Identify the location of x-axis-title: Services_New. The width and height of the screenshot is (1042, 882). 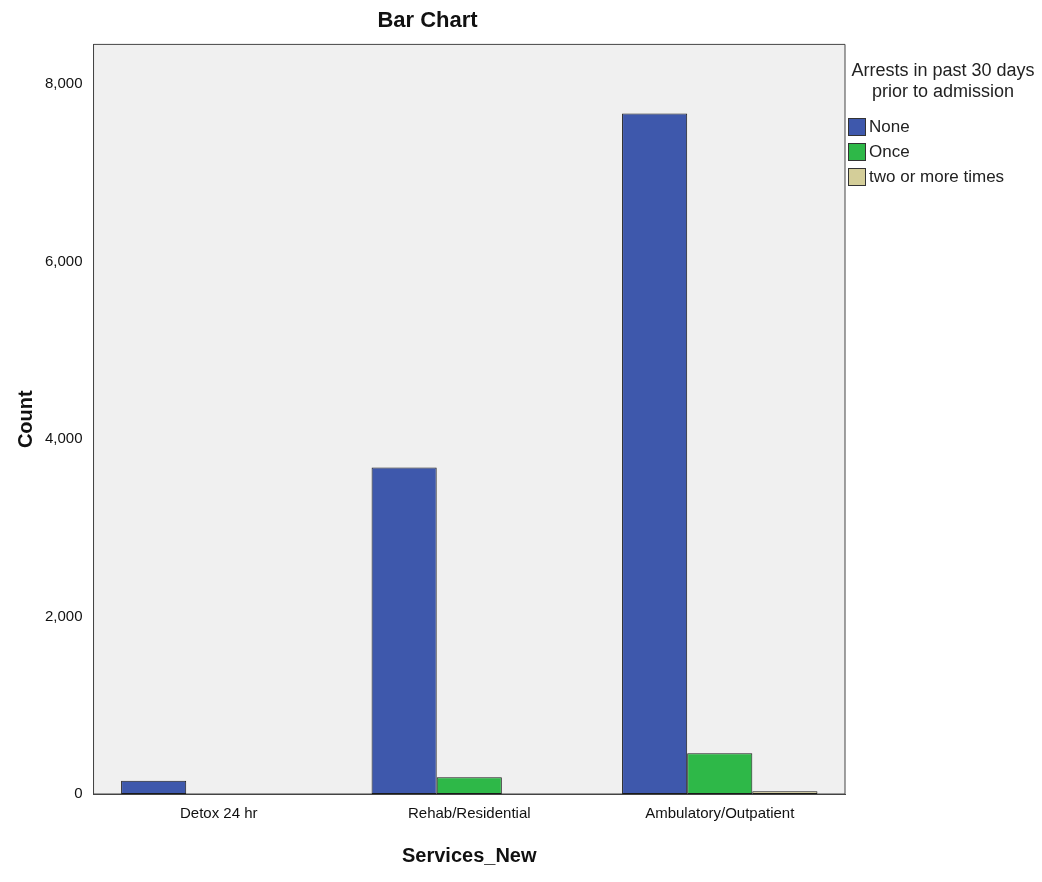
(469, 854).